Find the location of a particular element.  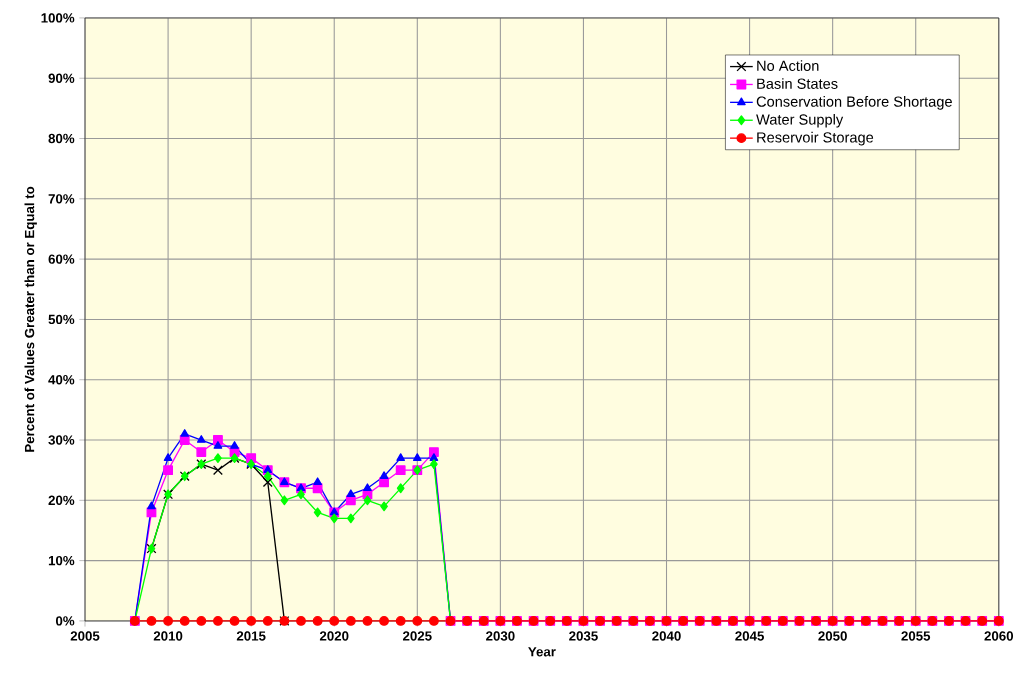

y-tick-label: 60% is located at coordinates (61, 259).